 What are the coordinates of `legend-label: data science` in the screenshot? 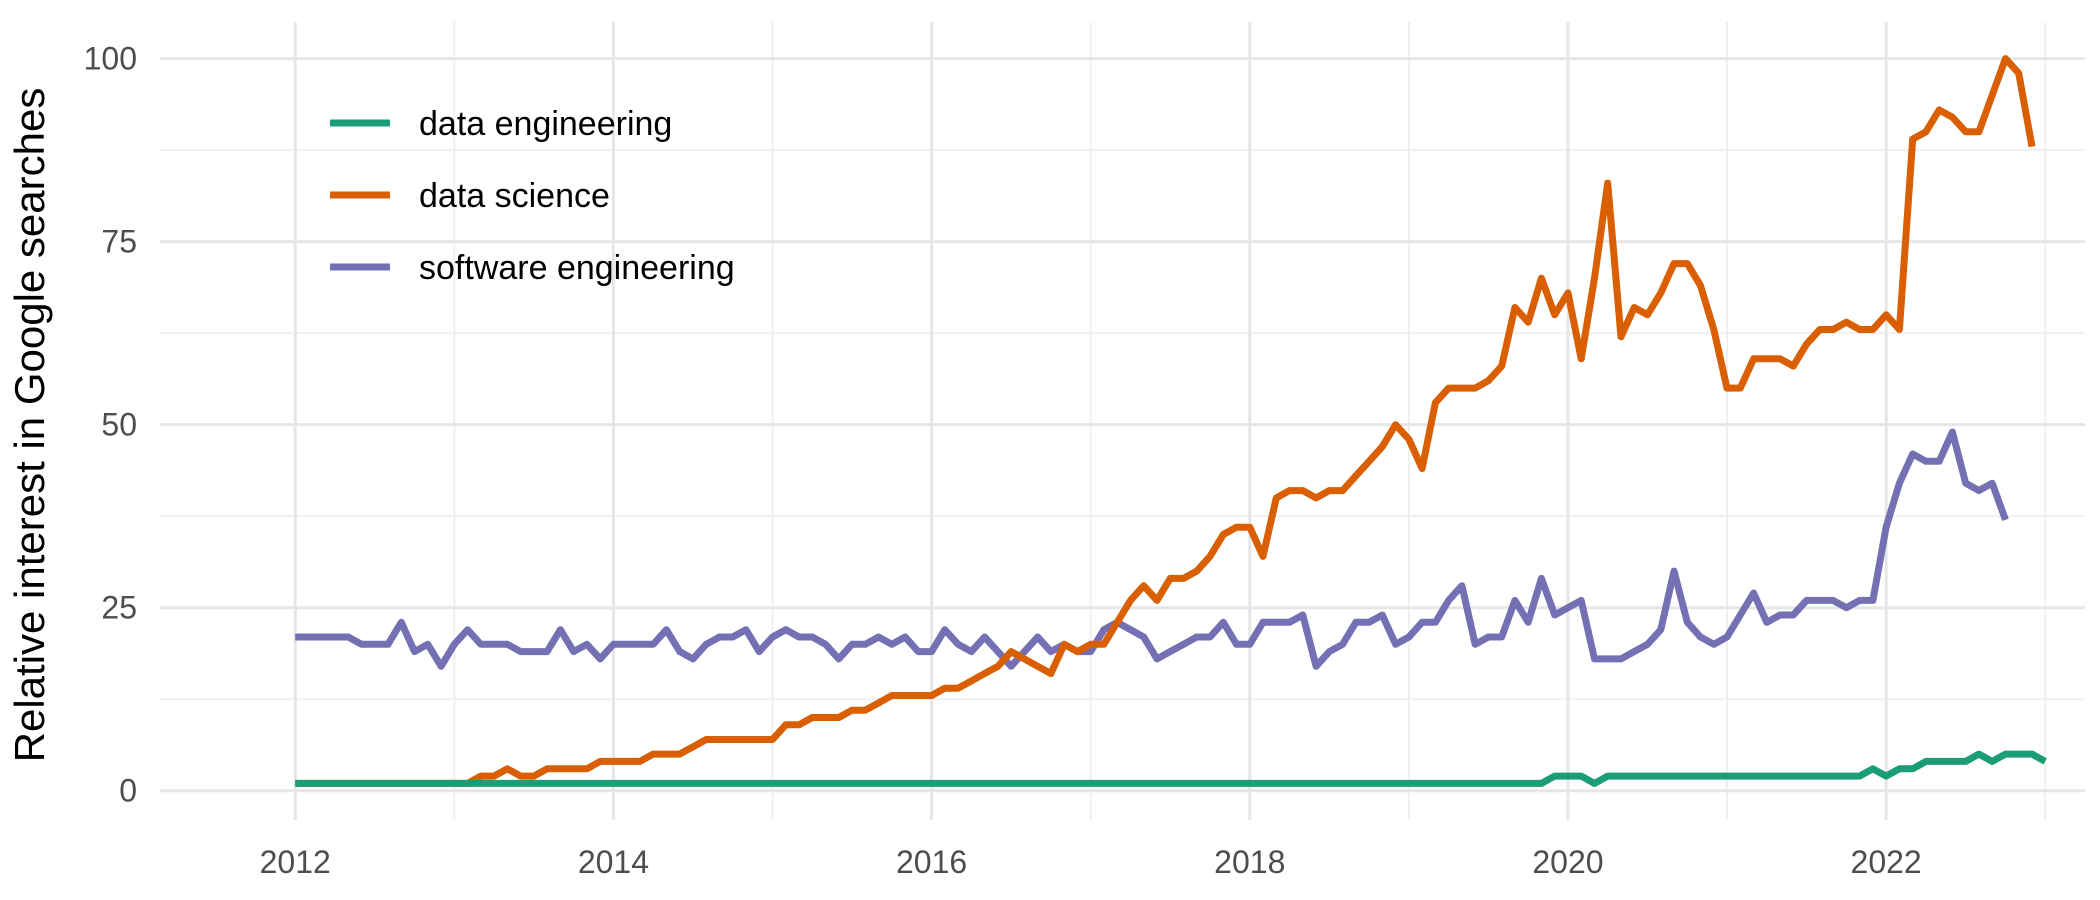 It's located at (514, 196).